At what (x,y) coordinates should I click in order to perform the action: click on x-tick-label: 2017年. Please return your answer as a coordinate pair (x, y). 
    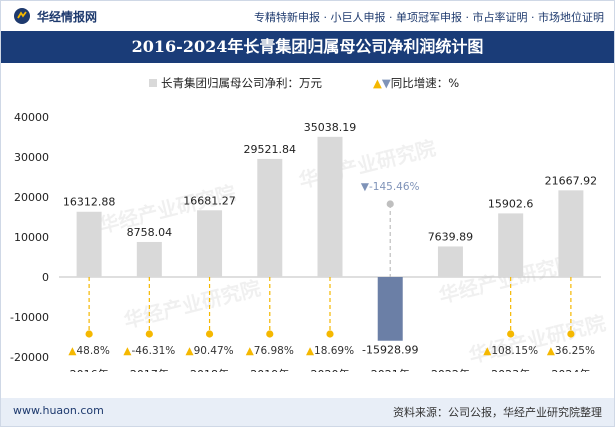
    Looking at the image, I should click on (149, 369).